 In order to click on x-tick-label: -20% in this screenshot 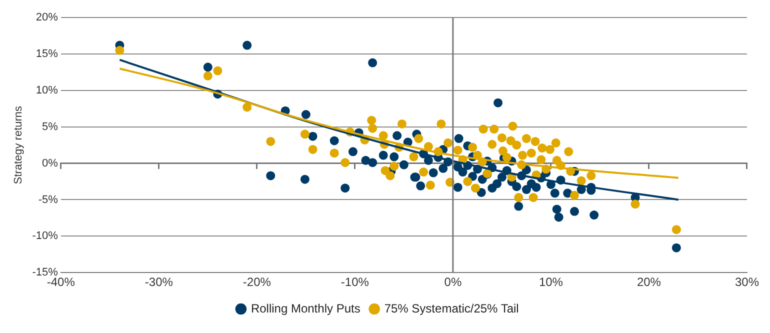, I will do `click(257, 282)`.